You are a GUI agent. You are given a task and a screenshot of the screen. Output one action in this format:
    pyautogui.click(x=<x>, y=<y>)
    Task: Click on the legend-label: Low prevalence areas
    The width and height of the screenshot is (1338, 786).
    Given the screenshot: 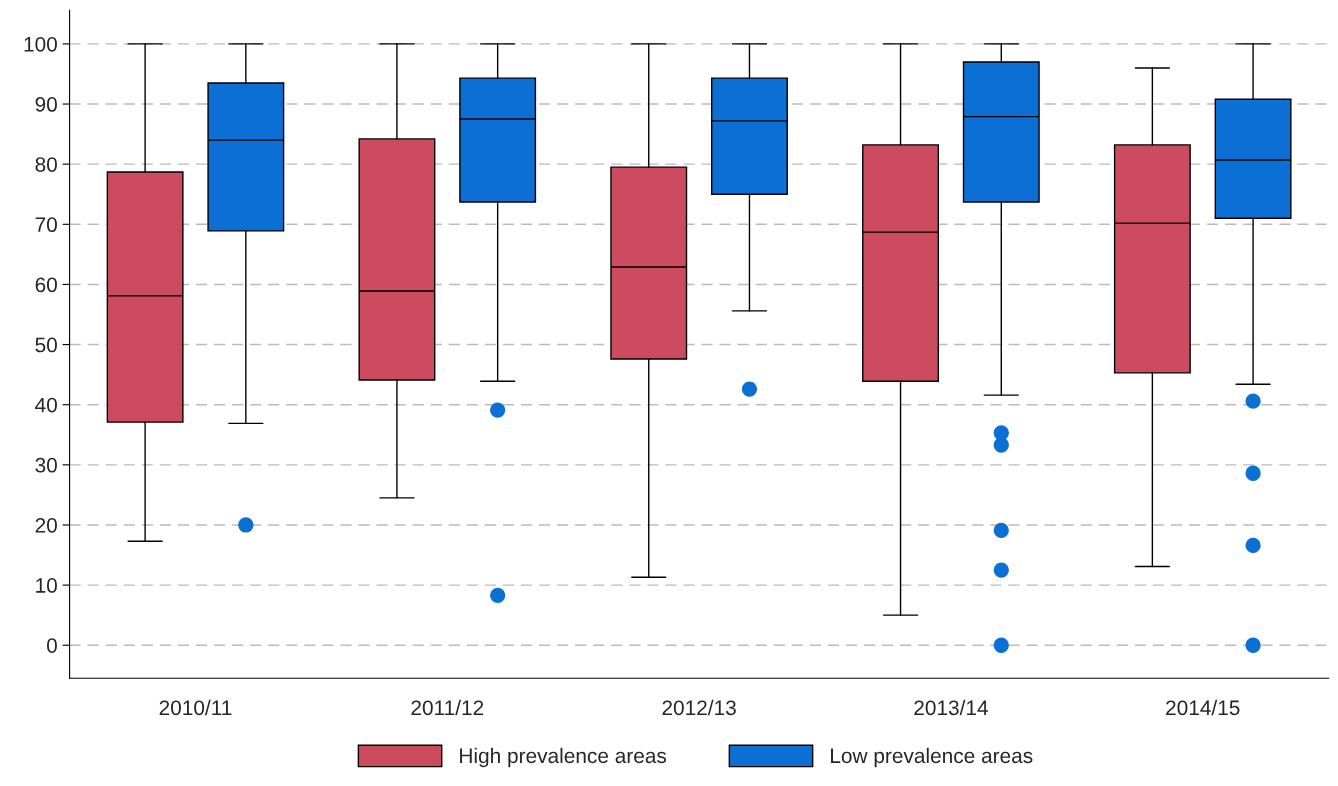 What is the action you would take?
    pyautogui.click(x=932, y=757)
    